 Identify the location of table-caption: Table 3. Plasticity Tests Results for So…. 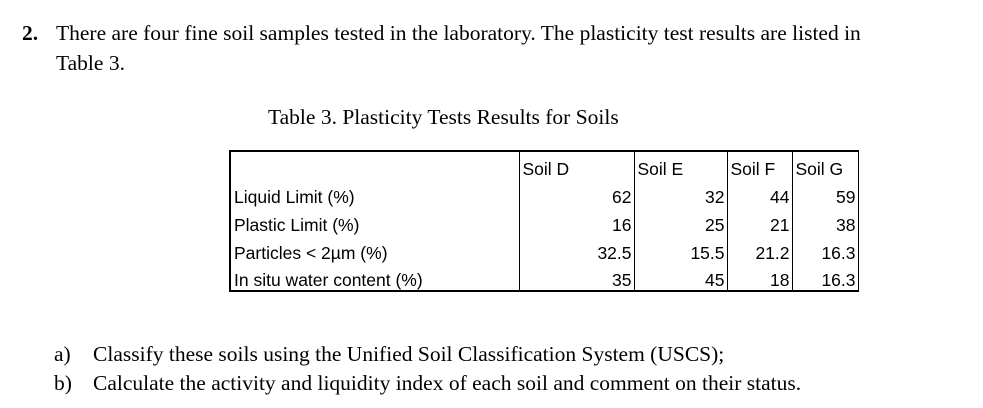
(443, 117).